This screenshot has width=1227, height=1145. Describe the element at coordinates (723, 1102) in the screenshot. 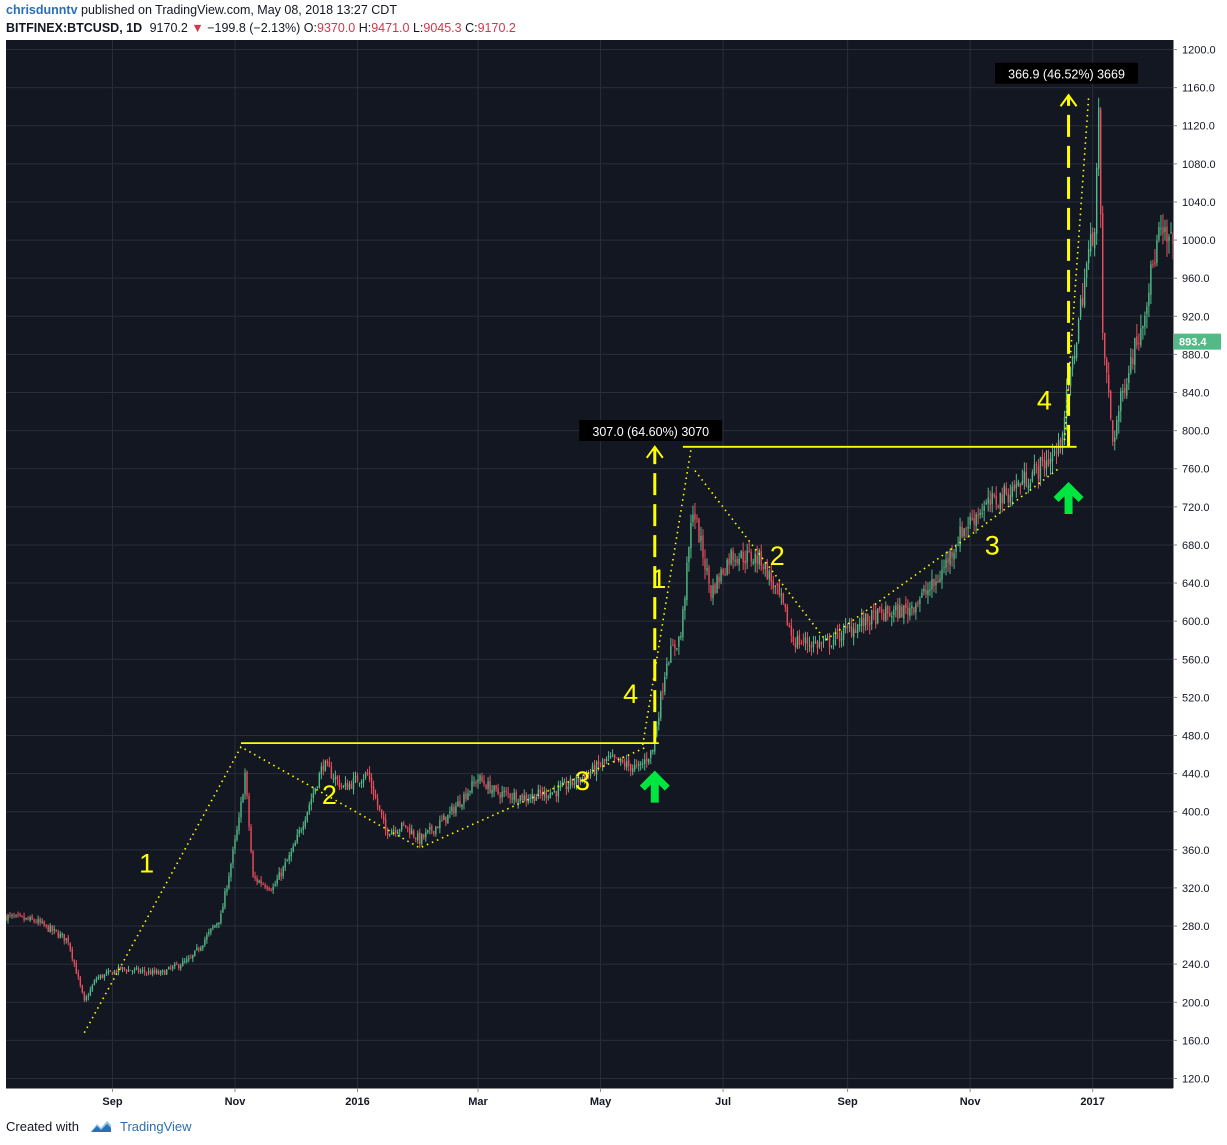

I see `x-tick-label: Jul` at that location.